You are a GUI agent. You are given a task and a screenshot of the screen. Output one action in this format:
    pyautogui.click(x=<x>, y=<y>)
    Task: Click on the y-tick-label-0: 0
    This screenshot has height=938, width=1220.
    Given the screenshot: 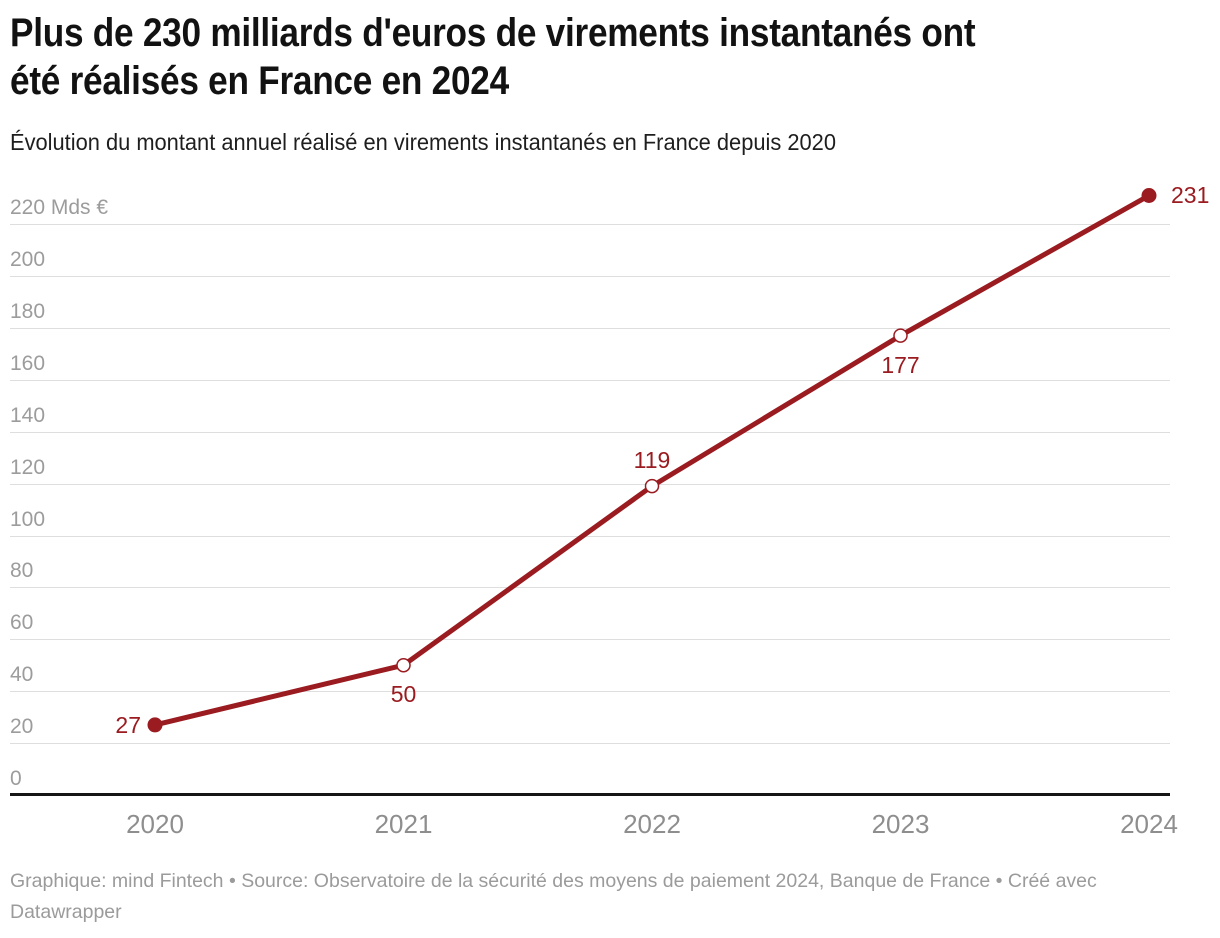 What is the action you would take?
    pyautogui.click(x=16, y=778)
    